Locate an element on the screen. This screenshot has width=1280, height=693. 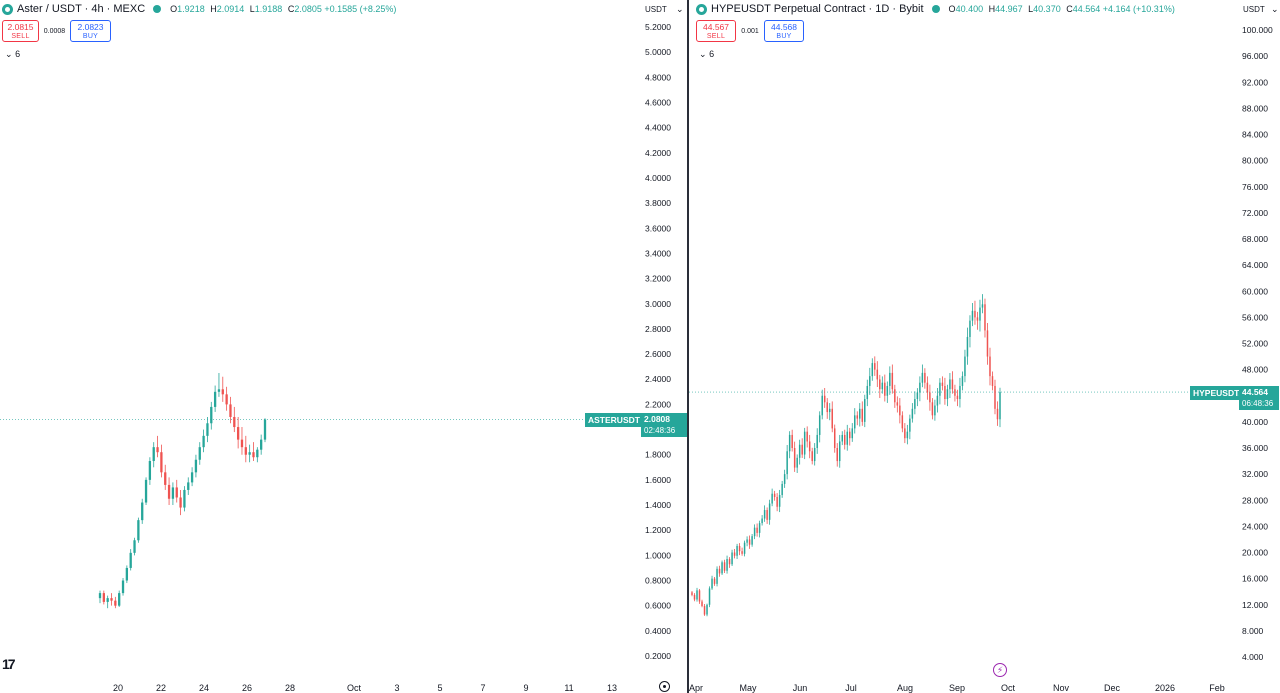
hype-buy-button: 44.568 BUY is located at coordinates (784, 31).